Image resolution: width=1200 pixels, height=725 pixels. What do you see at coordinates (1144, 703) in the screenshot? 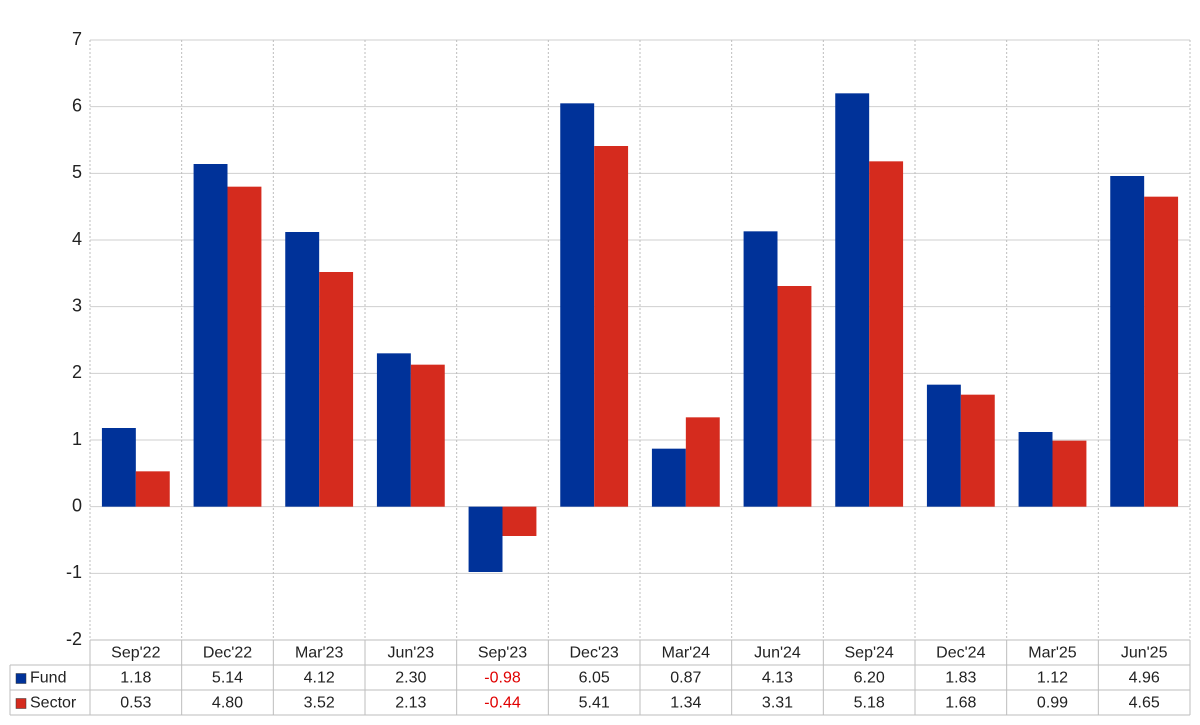
I see `table-value: 4.65` at bounding box center [1144, 703].